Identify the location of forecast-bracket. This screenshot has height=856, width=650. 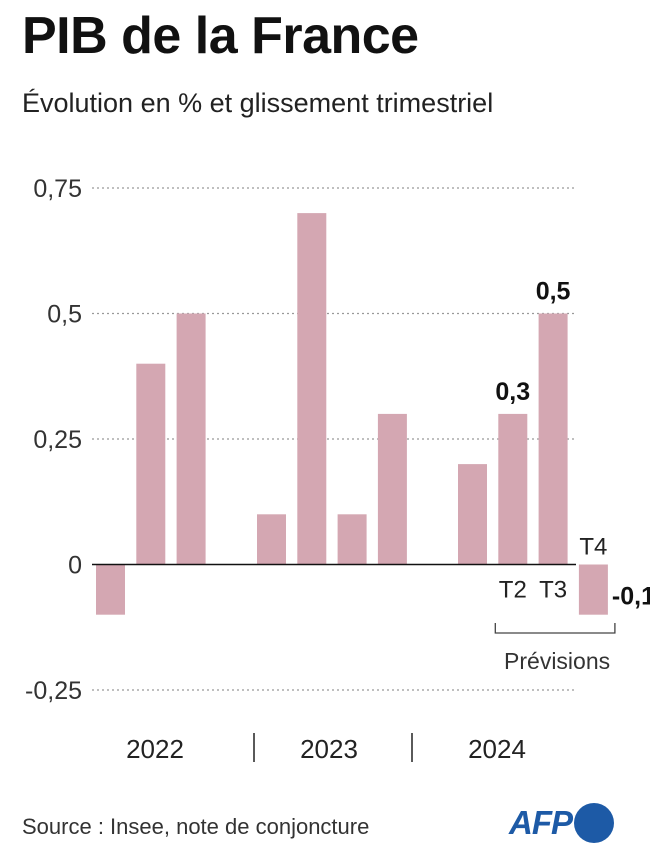
(555, 628).